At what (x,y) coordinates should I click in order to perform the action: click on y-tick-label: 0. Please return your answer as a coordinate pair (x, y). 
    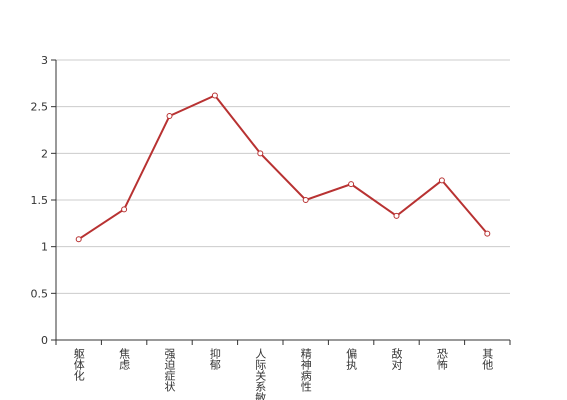
    Looking at the image, I should click on (44, 340).